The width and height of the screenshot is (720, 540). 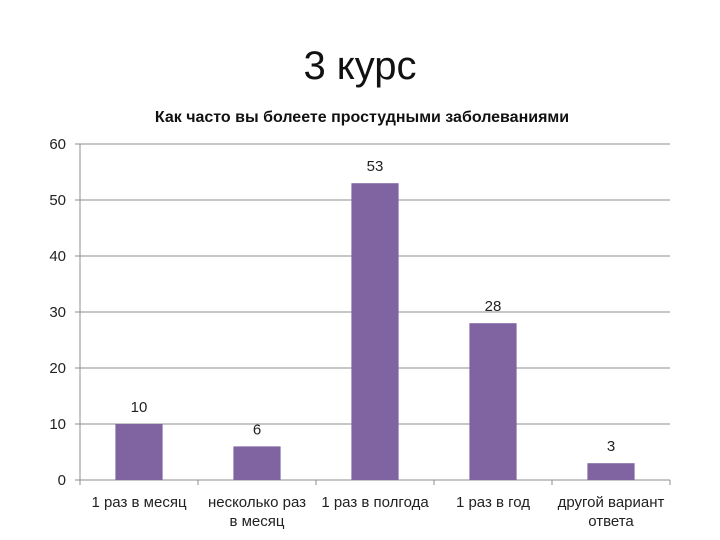 What do you see at coordinates (360, 66) in the screenshot?
I see `slide-title: 3 курс` at bounding box center [360, 66].